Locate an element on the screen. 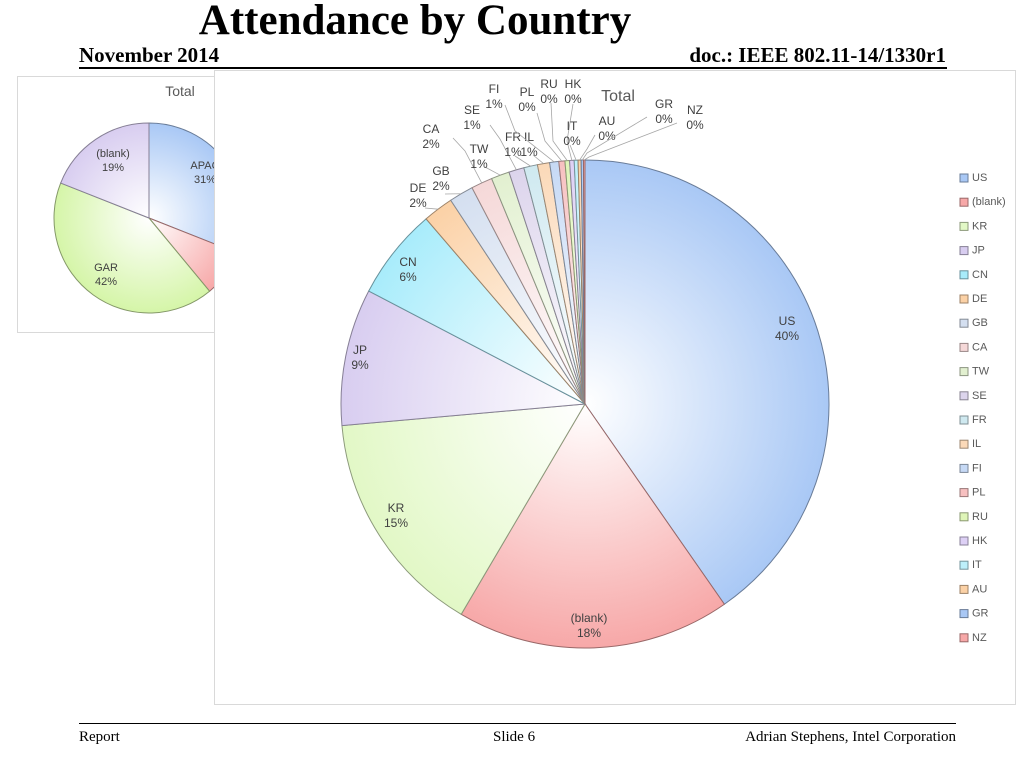 This screenshot has height=768, width=1024. svg-text:TW1%: TW 1% is located at coordinates (479, 156).